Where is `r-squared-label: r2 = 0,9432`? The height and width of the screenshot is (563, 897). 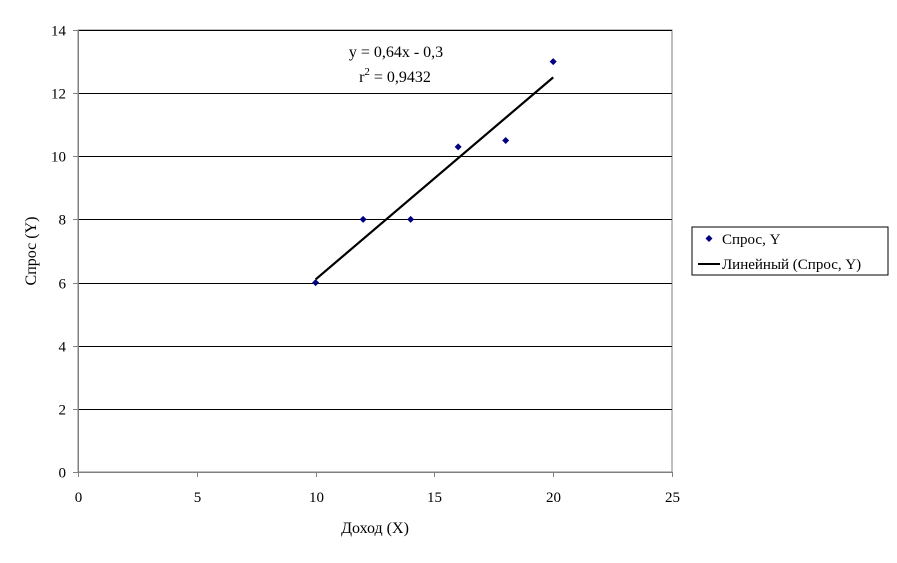 r-squared-label: r2 = 0,9432 is located at coordinates (395, 76).